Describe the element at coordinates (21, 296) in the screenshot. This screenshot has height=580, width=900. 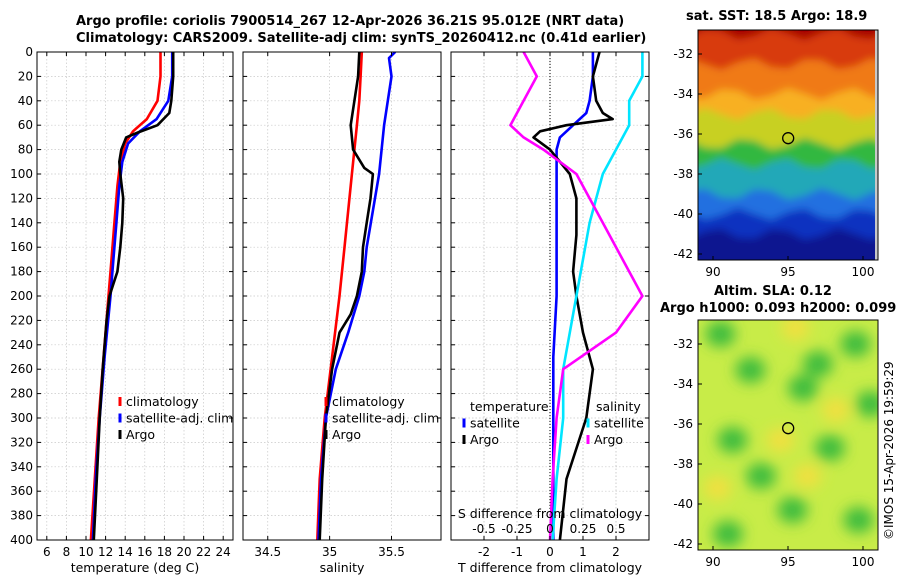
I see `y-tick-label: 200` at that location.